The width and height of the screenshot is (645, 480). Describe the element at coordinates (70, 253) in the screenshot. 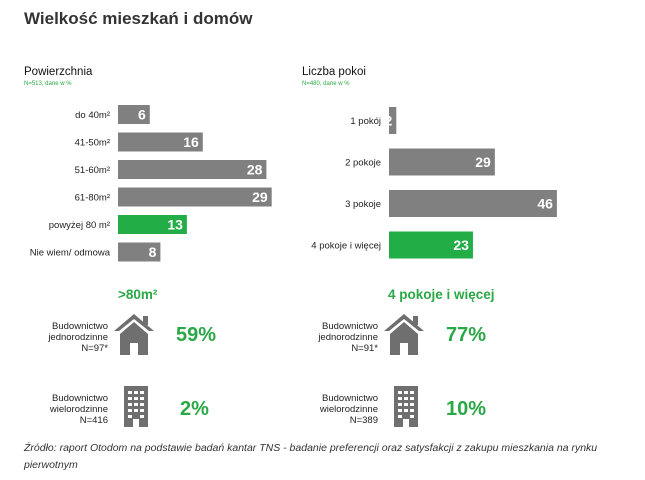

I see `category-label: Nie wiem/ odmowa` at that location.